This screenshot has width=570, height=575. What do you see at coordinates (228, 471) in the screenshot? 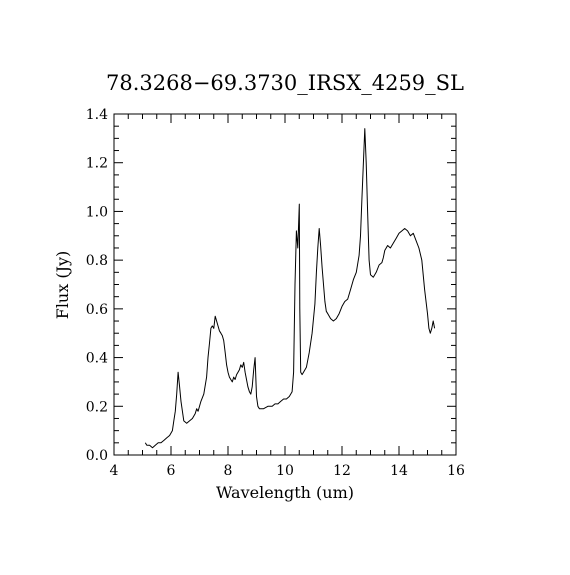
I see `x-tick-label: 8` at bounding box center [228, 471].